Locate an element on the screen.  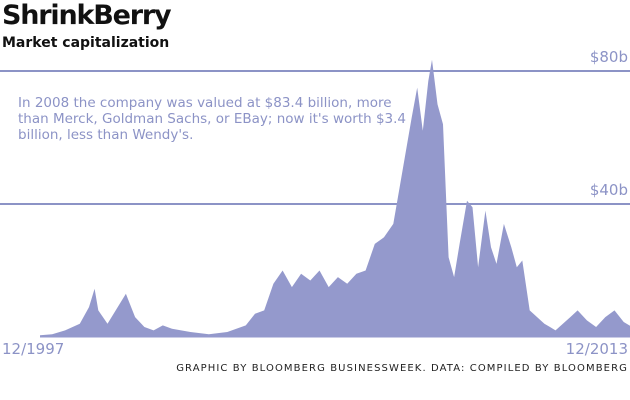
chart-subtitle: Market capitalization is located at coordinates (86, 43).